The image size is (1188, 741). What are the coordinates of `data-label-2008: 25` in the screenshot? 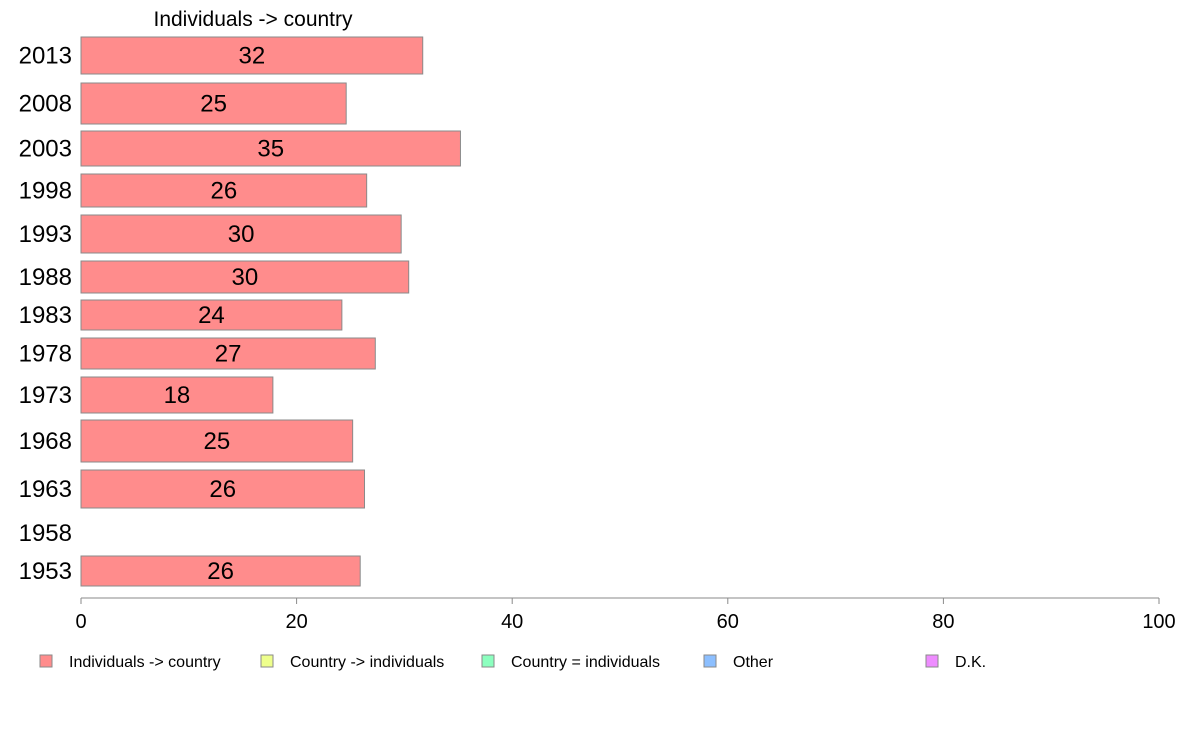 It's located at (213, 104).